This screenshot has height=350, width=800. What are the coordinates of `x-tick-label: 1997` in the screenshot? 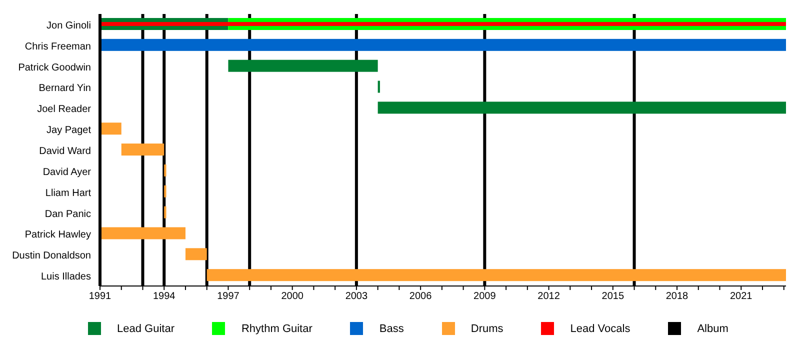 It's located at (228, 296).